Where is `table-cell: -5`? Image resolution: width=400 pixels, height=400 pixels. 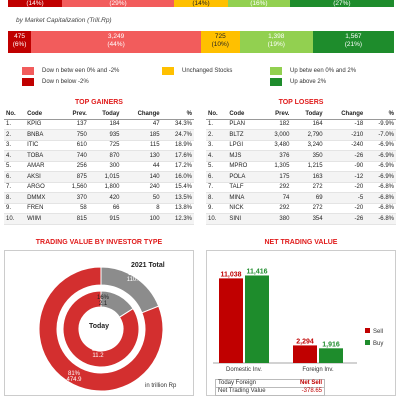 table-cell: -5 is located at coordinates (345, 198).